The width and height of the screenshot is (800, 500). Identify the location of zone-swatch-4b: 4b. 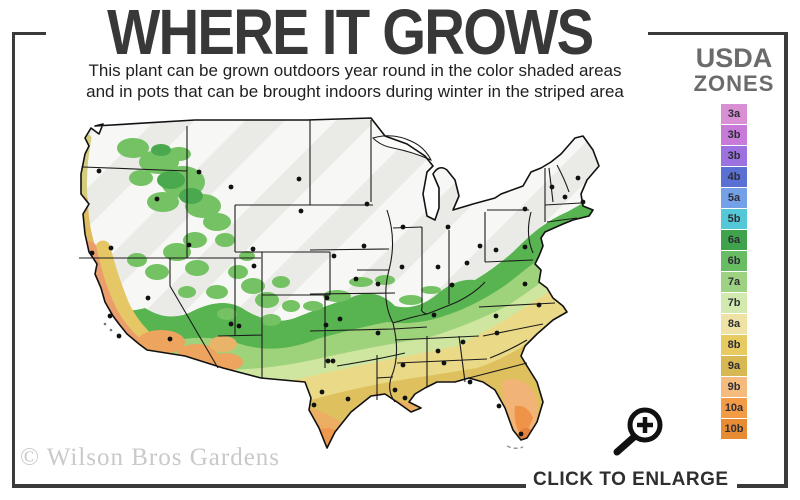
(734, 177).